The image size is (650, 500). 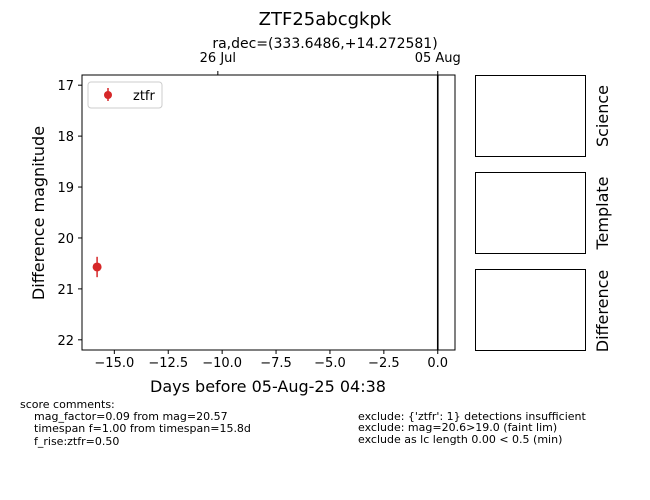 What do you see at coordinates (460, 439) in the screenshot?
I see `comment-right-3: exclude as lc length 0.00 < 0.5 (min)` at bounding box center [460, 439].